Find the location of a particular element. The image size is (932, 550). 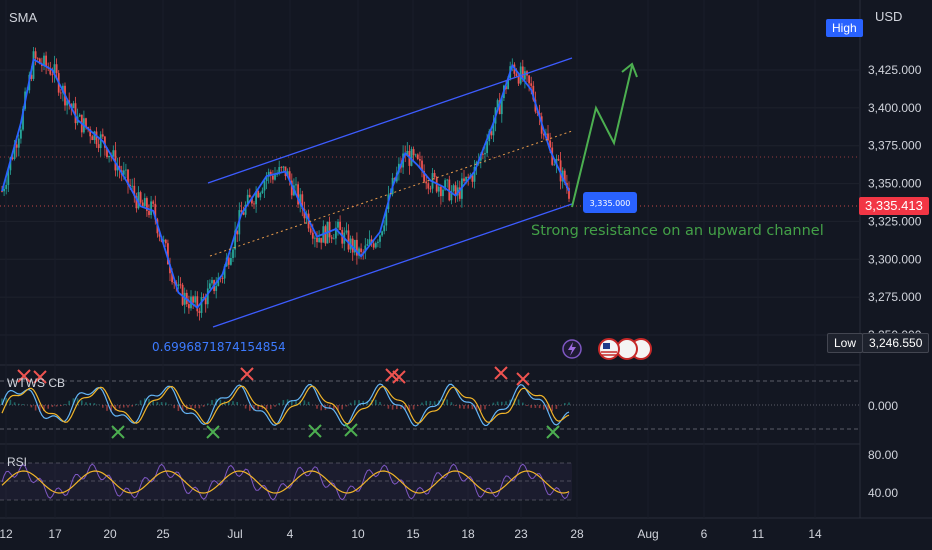

time-tick-label: 28 is located at coordinates (577, 534).